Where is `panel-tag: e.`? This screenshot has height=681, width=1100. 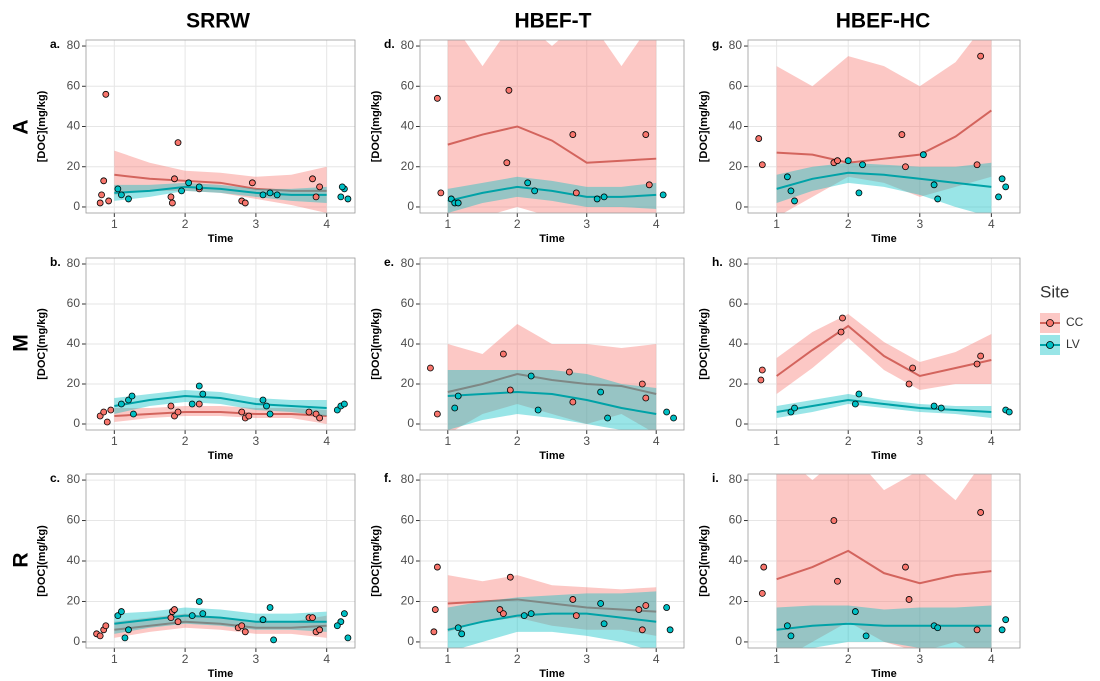
panel-tag: e. is located at coordinates (389, 262).